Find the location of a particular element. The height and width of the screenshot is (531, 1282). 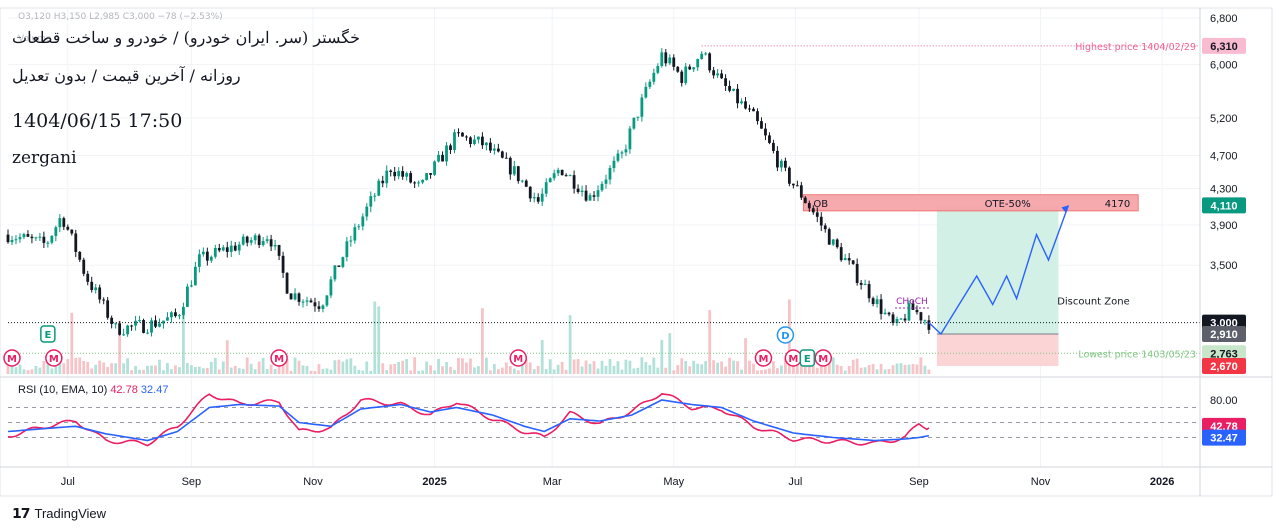

discount-zone-label: Discount Zone is located at coordinates (1093, 301).